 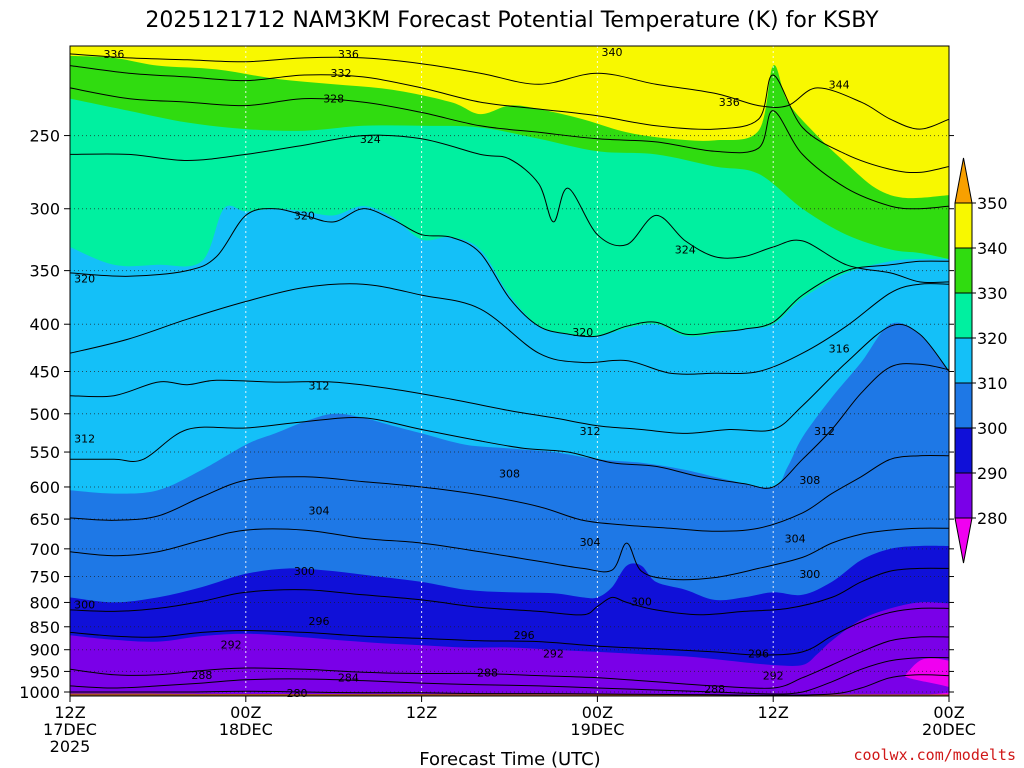 What do you see at coordinates (44, 671) in the screenshot?
I see `y-tick-label: 950` at bounding box center [44, 671].